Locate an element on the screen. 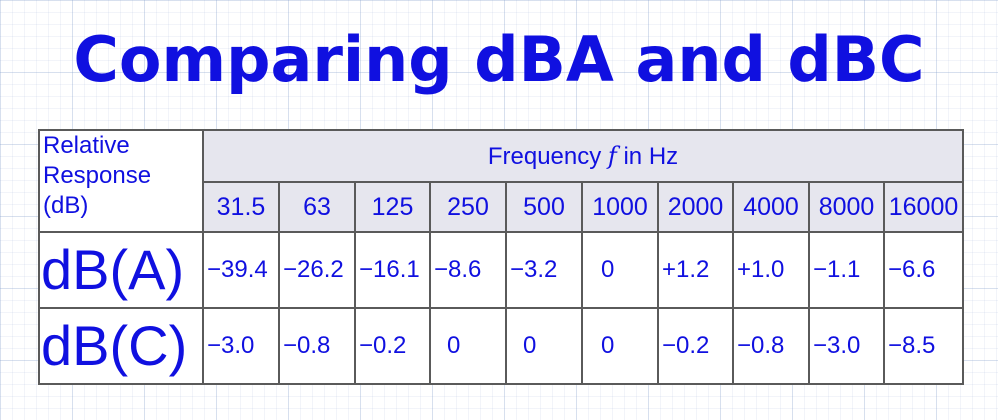 The width and height of the screenshot is (998, 420). frequency-cell: 8000 is located at coordinates (846, 207).